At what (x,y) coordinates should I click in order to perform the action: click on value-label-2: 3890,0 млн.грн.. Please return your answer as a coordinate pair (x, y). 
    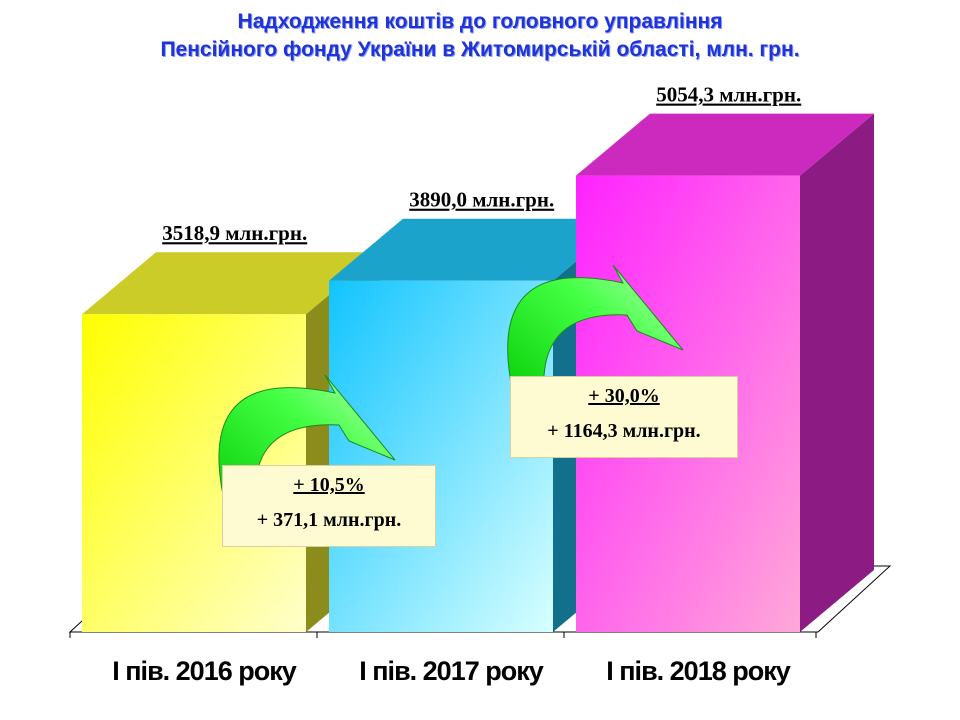
    Looking at the image, I should click on (481, 200).